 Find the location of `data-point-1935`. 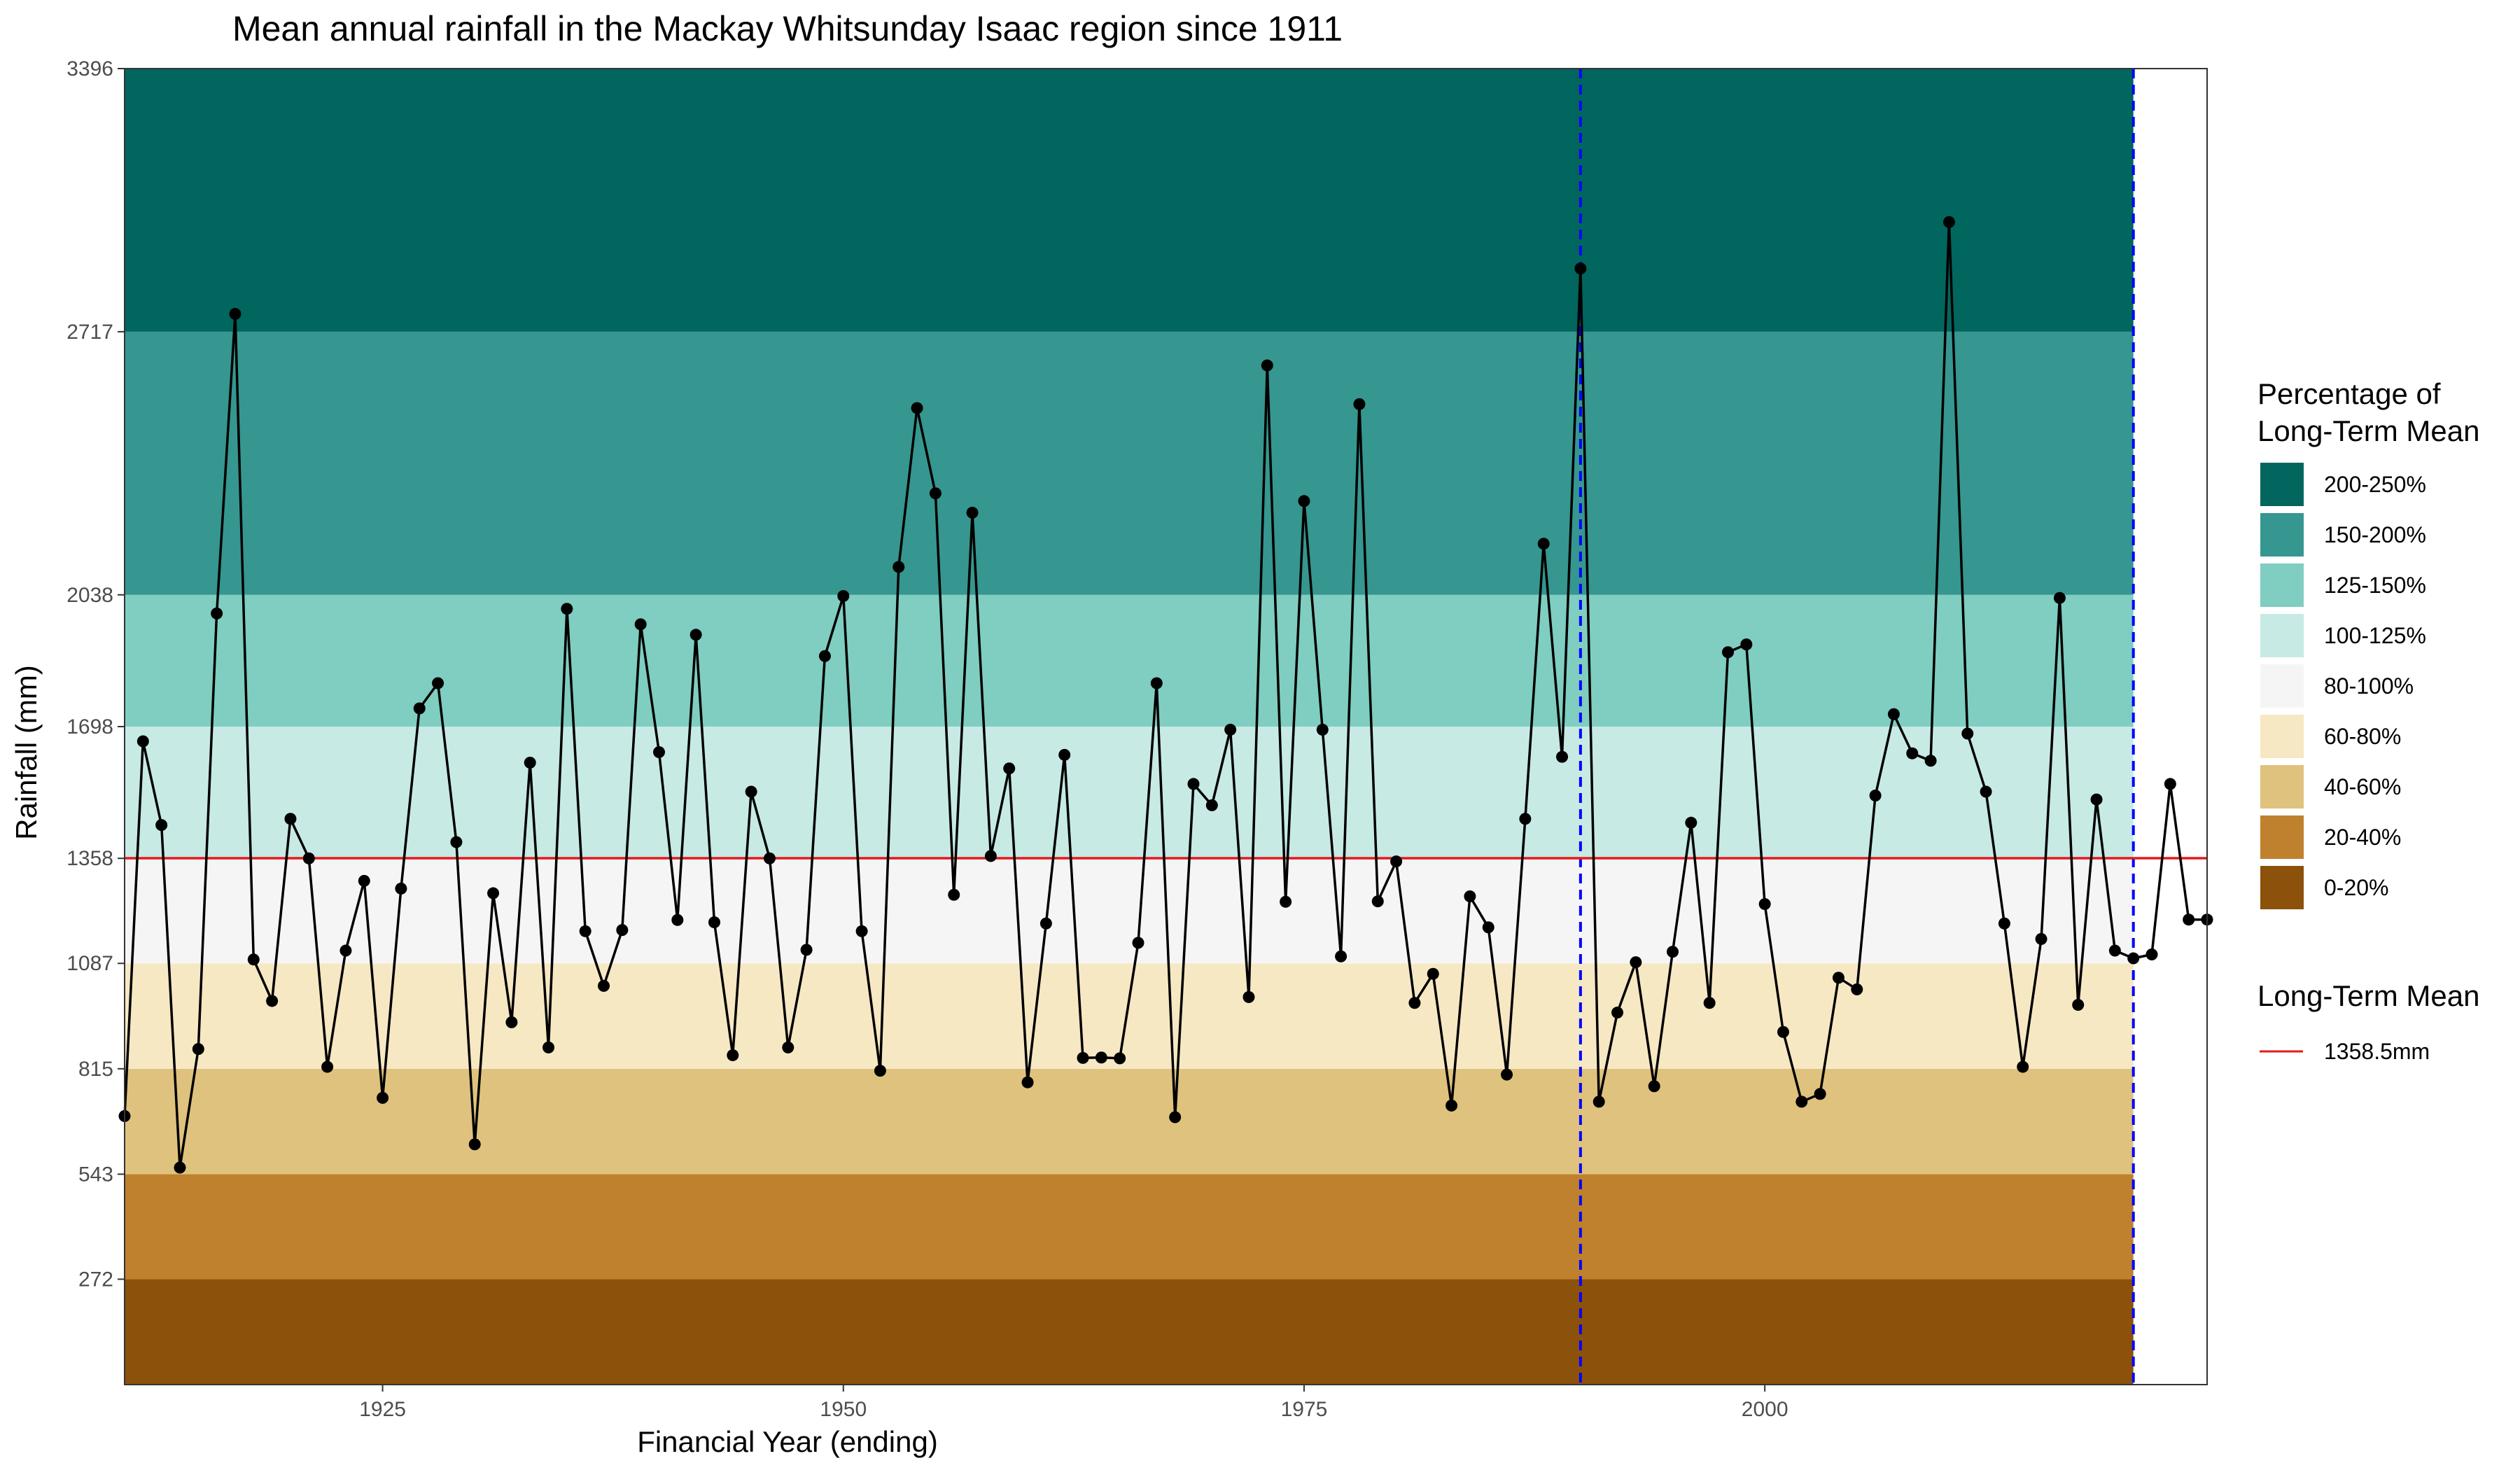

data-point-1935 is located at coordinates (567, 609).